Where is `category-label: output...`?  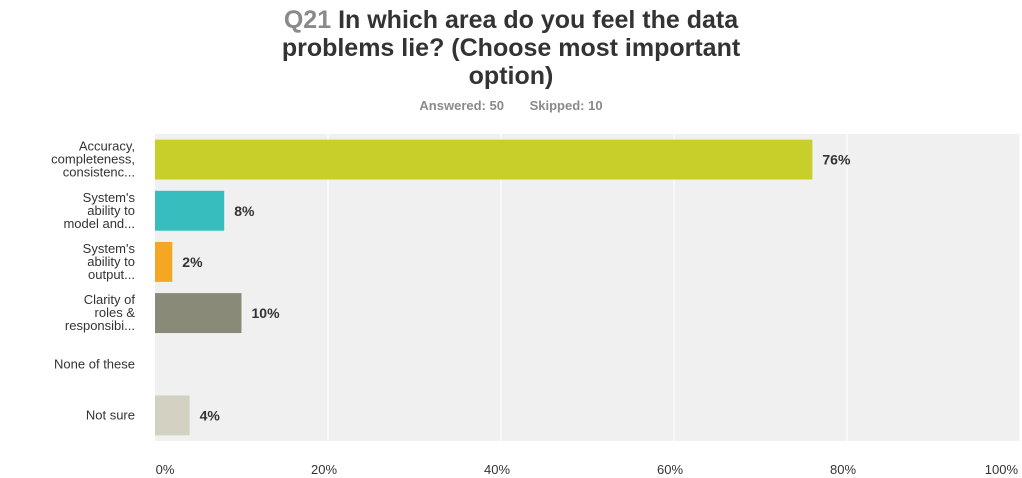 category-label: output... is located at coordinates (111, 274).